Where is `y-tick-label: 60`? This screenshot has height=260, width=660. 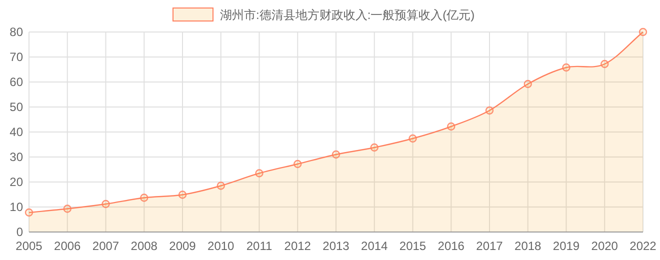 y-tick-label: 60 is located at coordinates (17, 82).